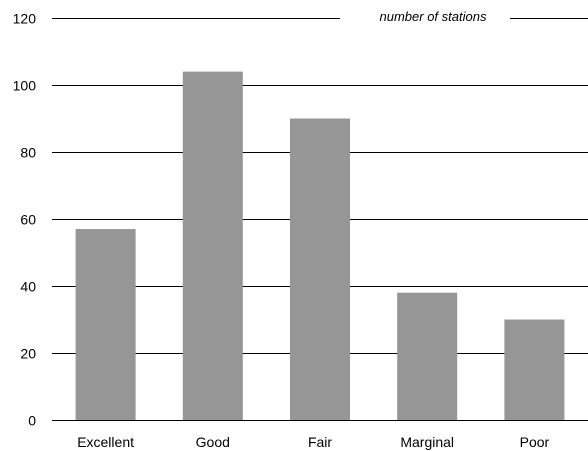 This screenshot has width=588, height=451. I want to click on x-tick-labels: Excellent Good Fair Marginal Poor, so click(313, 442).